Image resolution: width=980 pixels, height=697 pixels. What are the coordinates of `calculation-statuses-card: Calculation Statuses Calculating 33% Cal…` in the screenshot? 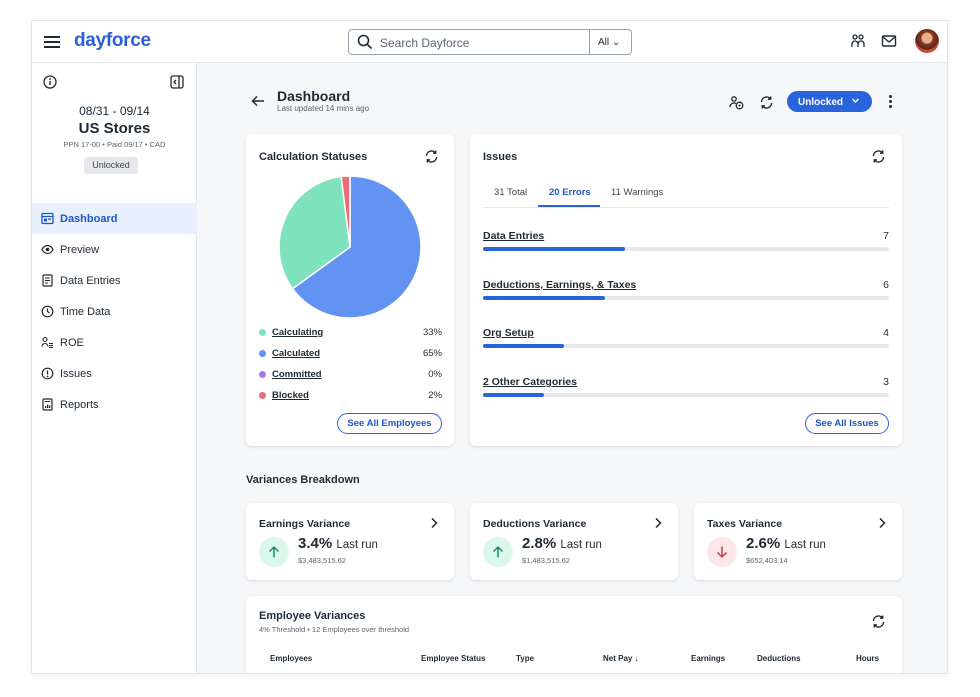 It's located at (350, 290).